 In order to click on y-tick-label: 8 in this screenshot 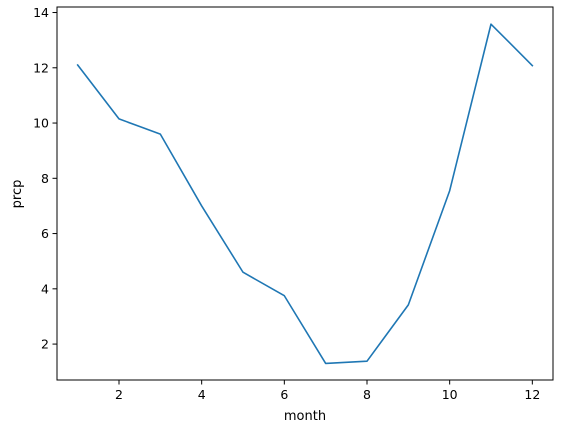, I will do `click(45, 178)`.